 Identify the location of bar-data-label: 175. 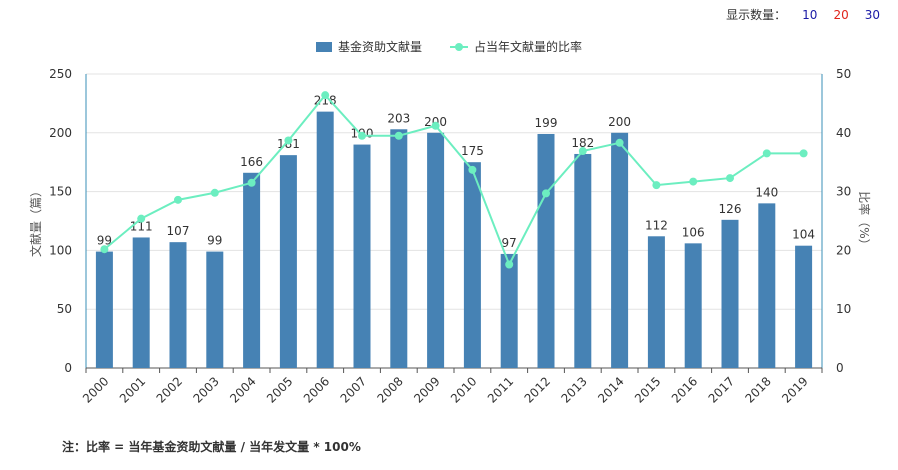
(472, 151).